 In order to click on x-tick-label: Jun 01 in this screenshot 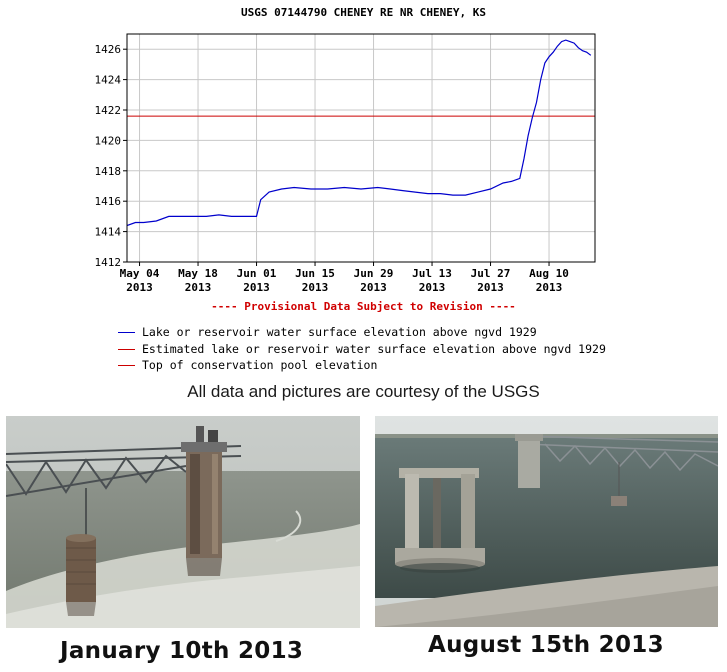, I will do `click(257, 273)`.